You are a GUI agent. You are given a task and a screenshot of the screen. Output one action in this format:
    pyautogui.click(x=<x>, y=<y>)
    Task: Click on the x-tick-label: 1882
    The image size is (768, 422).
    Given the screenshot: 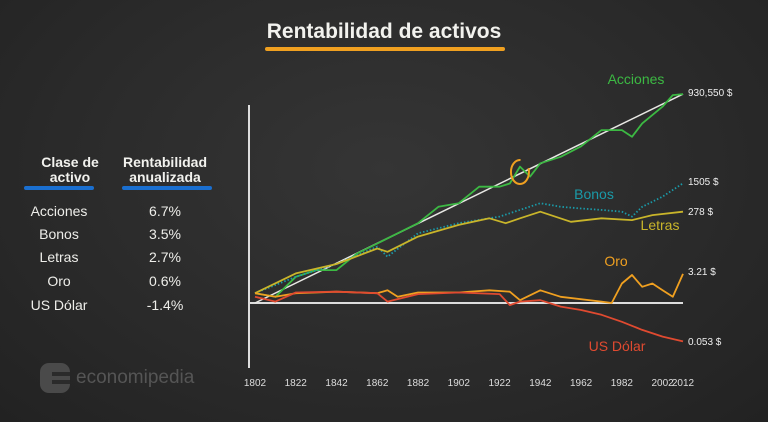 What is the action you would take?
    pyautogui.click(x=418, y=383)
    